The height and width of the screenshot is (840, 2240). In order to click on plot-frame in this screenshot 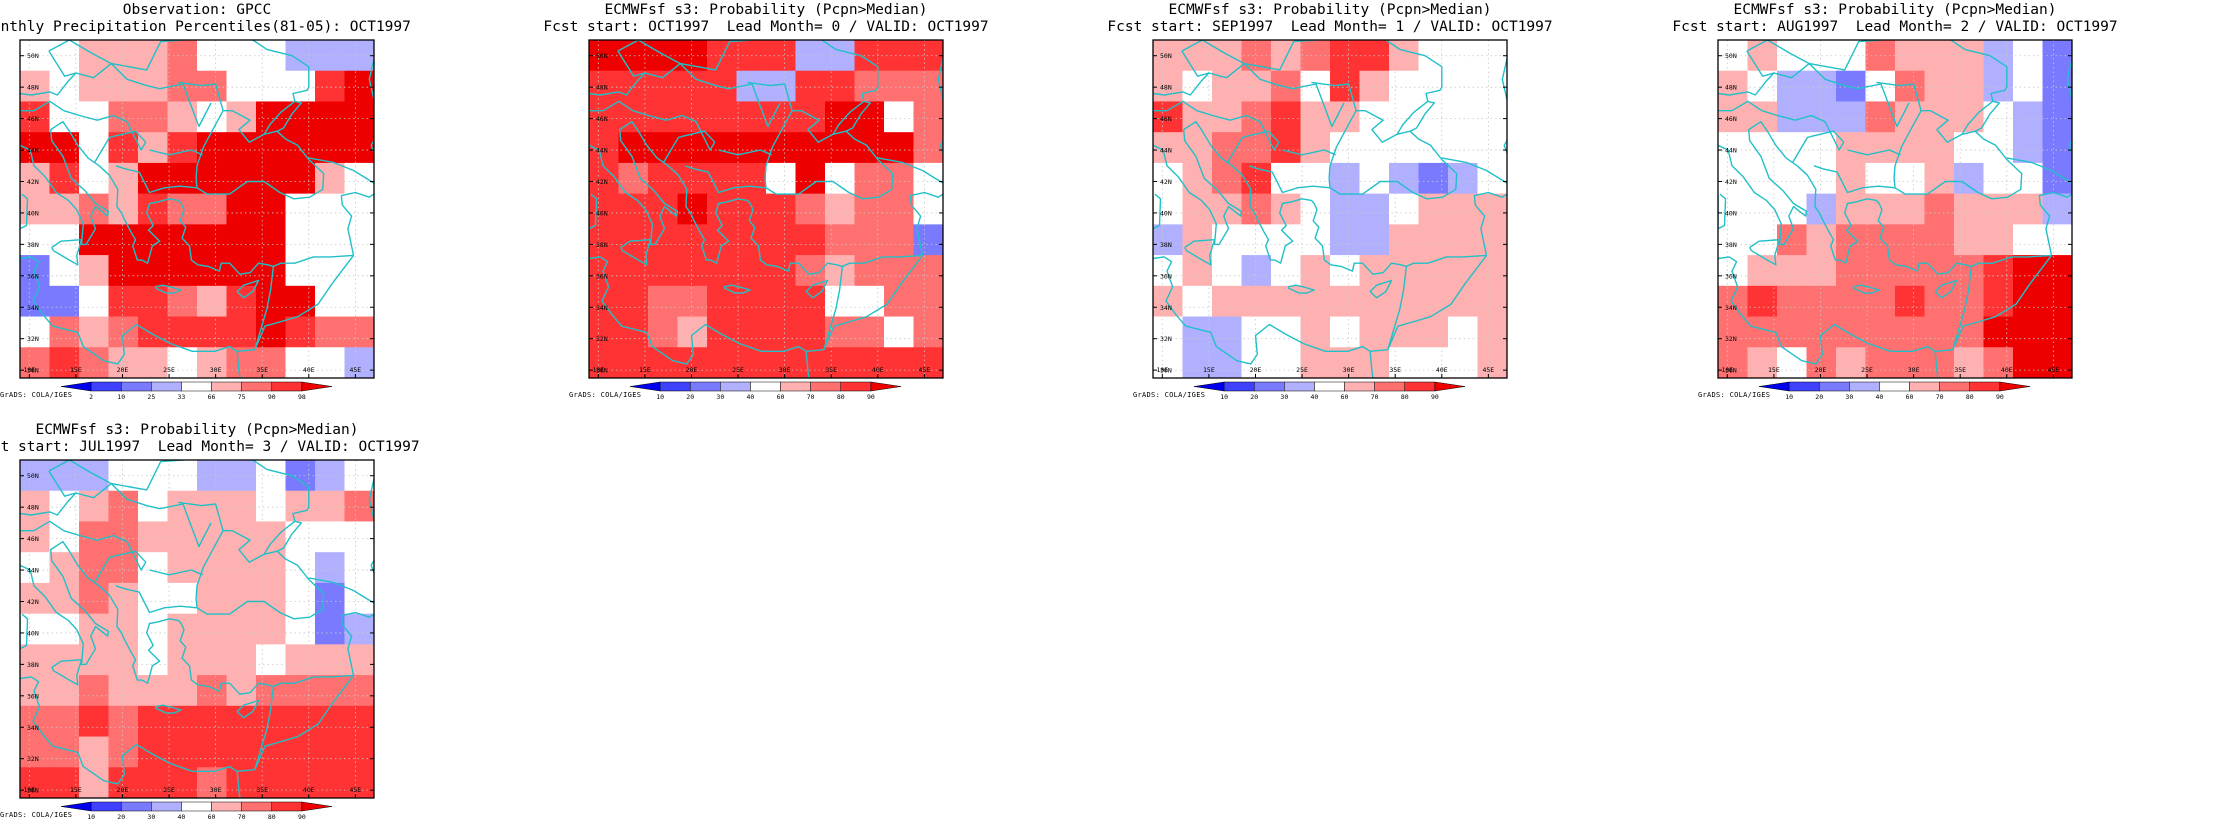, I will do `click(1330, 209)`.